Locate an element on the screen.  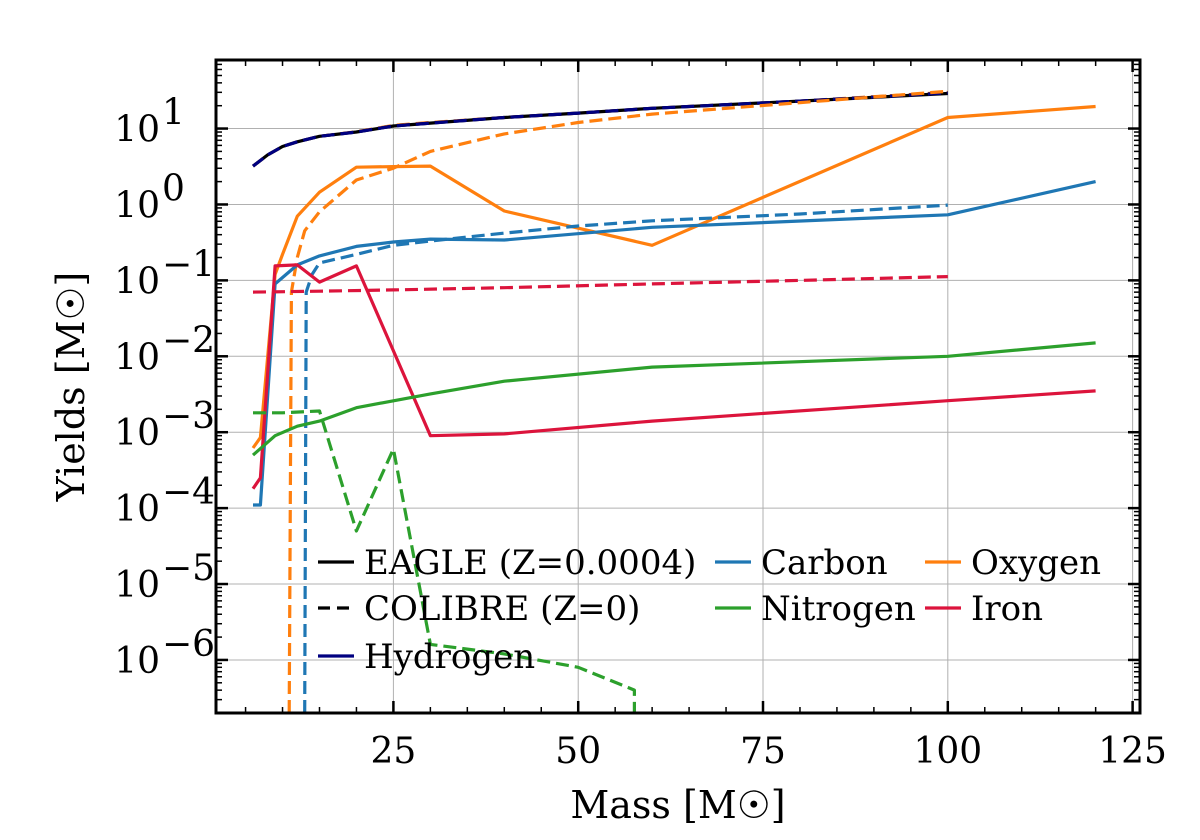
legend-label: Oxygen is located at coordinates (1036, 563).